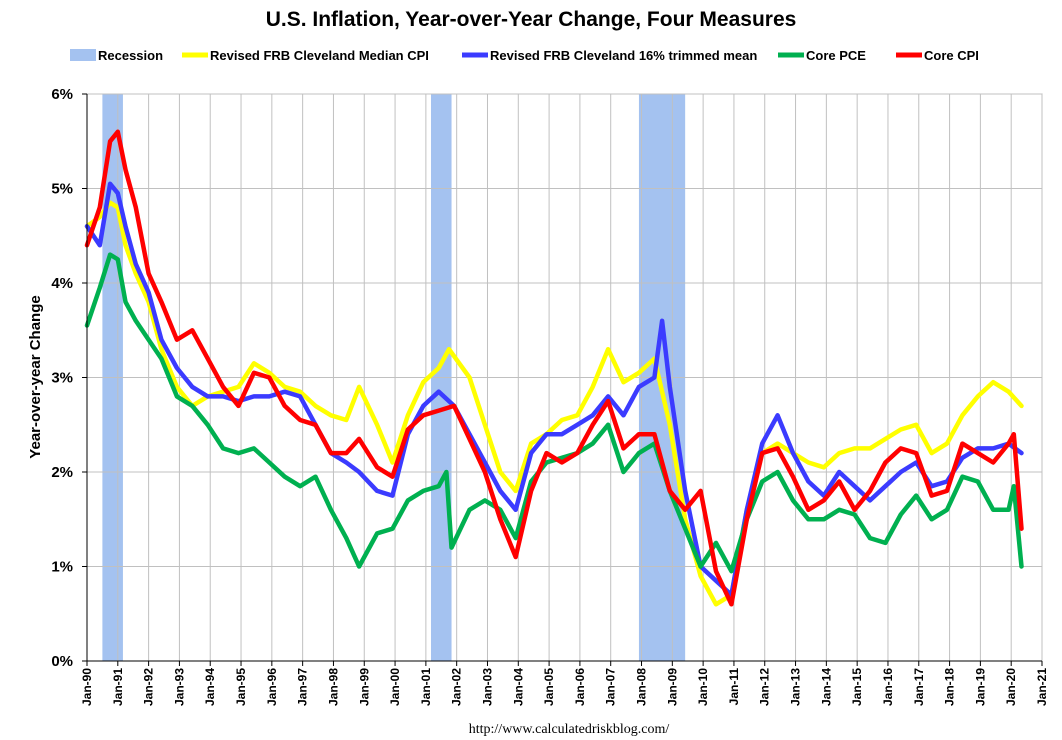 The height and width of the screenshot is (740, 1062). I want to click on x-tick-label: Jan-09, so click(672, 687).